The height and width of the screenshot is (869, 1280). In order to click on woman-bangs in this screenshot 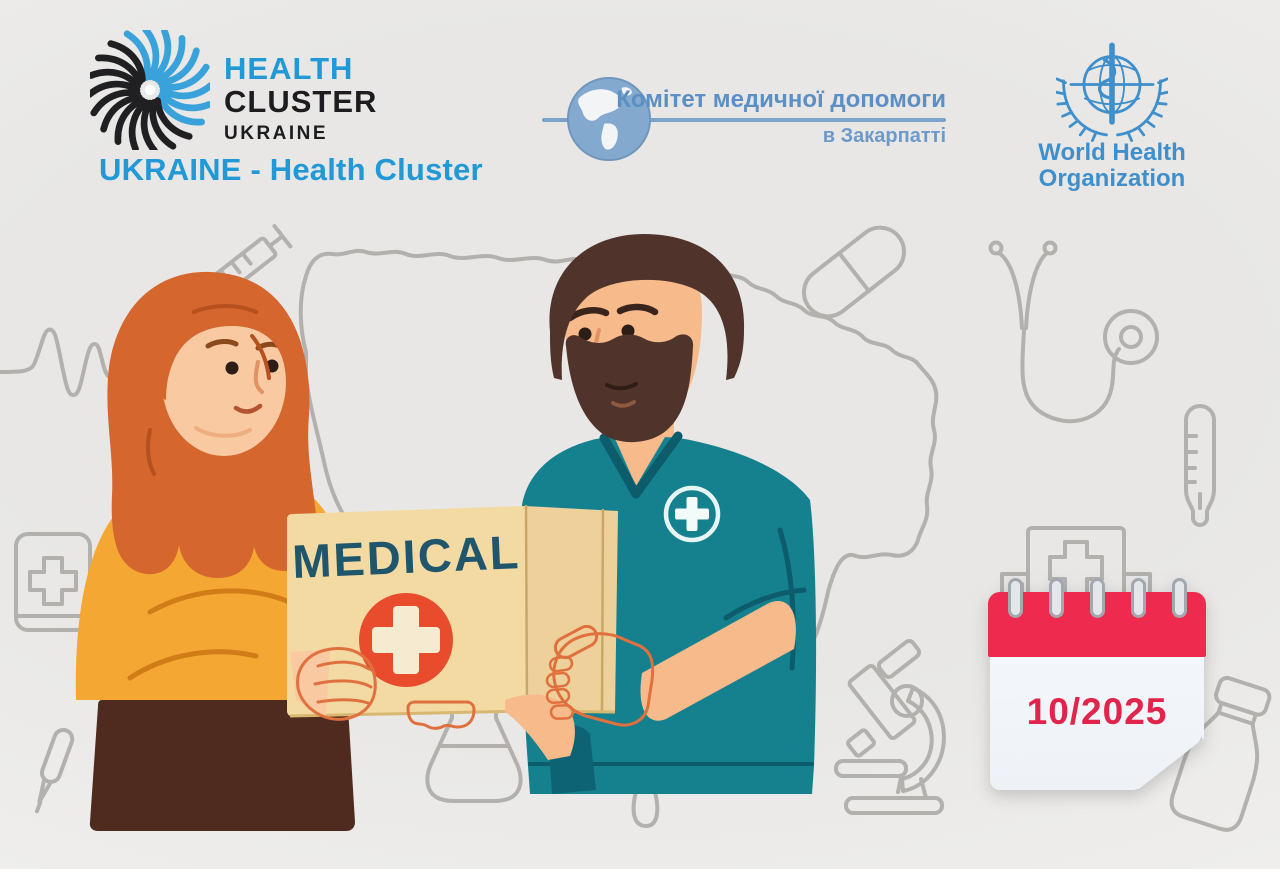, I will do `click(230, 368)`.